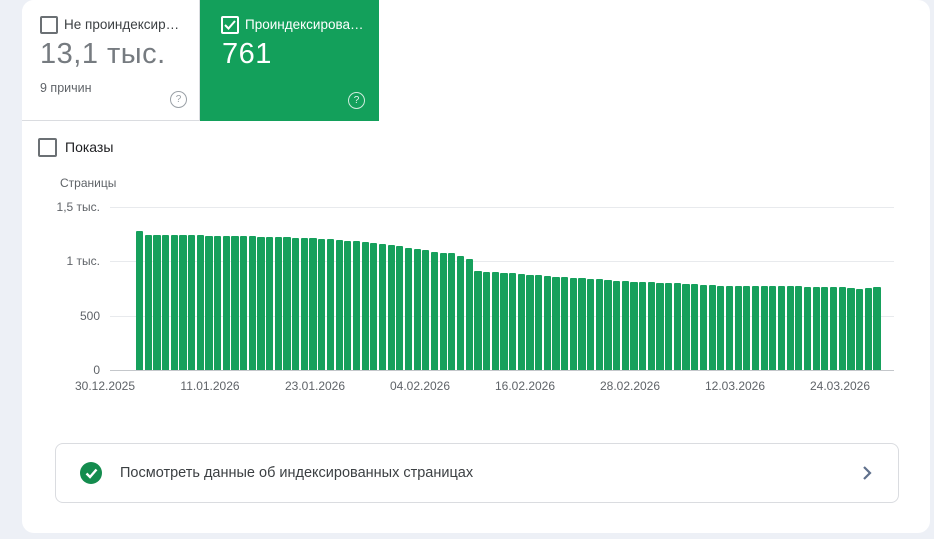 The height and width of the screenshot is (539, 934). Describe the element at coordinates (88, 183) in the screenshot. I see `chart-y-axis-title: Страницы` at that location.